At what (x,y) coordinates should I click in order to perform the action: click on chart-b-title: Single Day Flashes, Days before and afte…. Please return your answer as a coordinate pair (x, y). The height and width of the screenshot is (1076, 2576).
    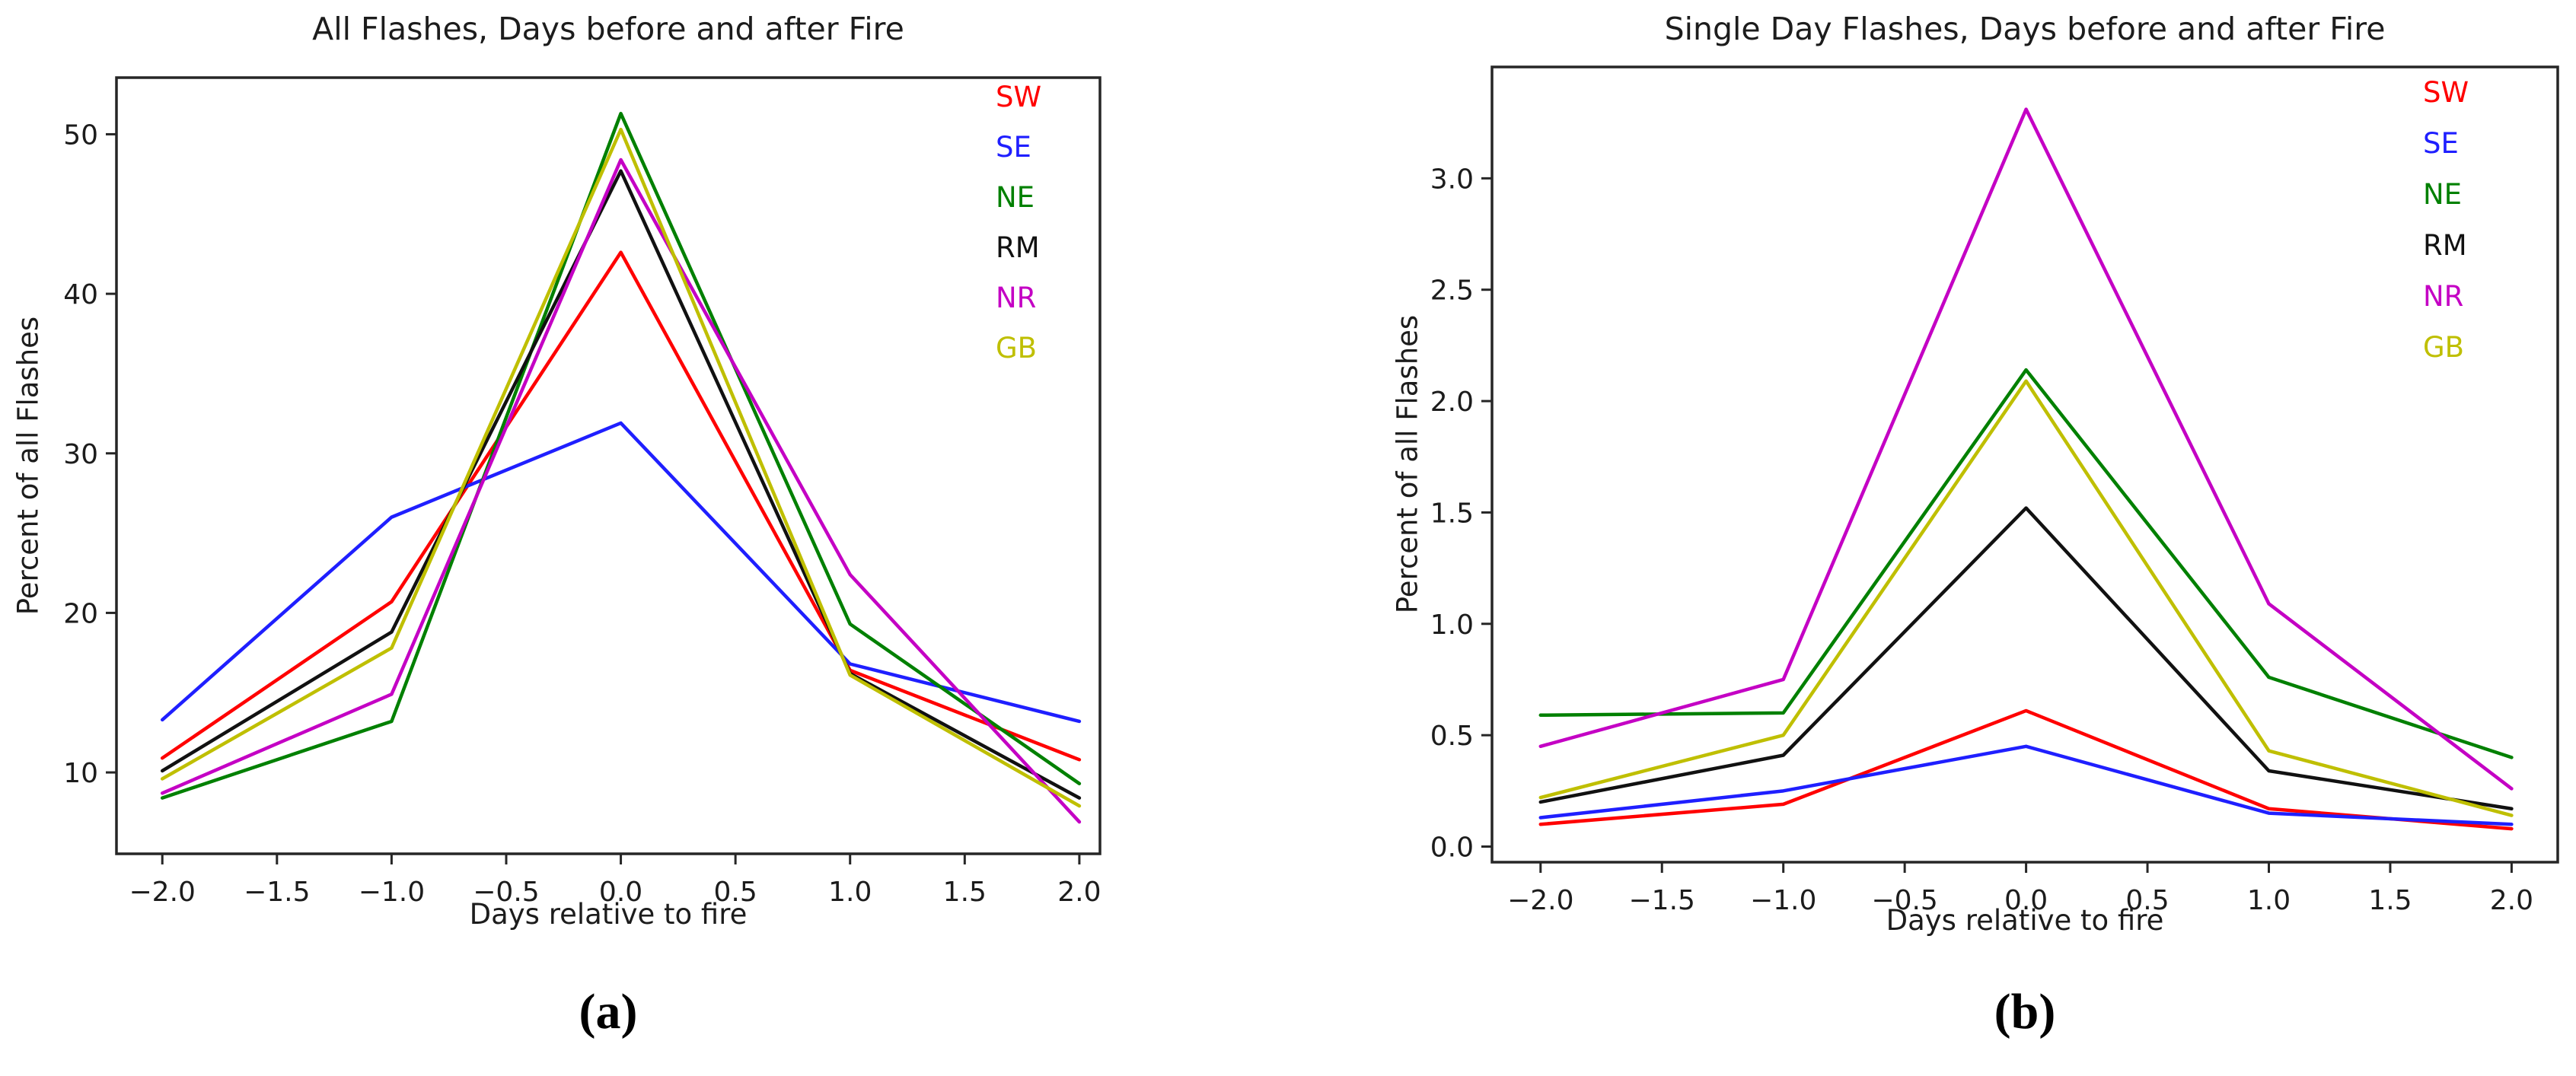
    Looking at the image, I should click on (2025, 29).